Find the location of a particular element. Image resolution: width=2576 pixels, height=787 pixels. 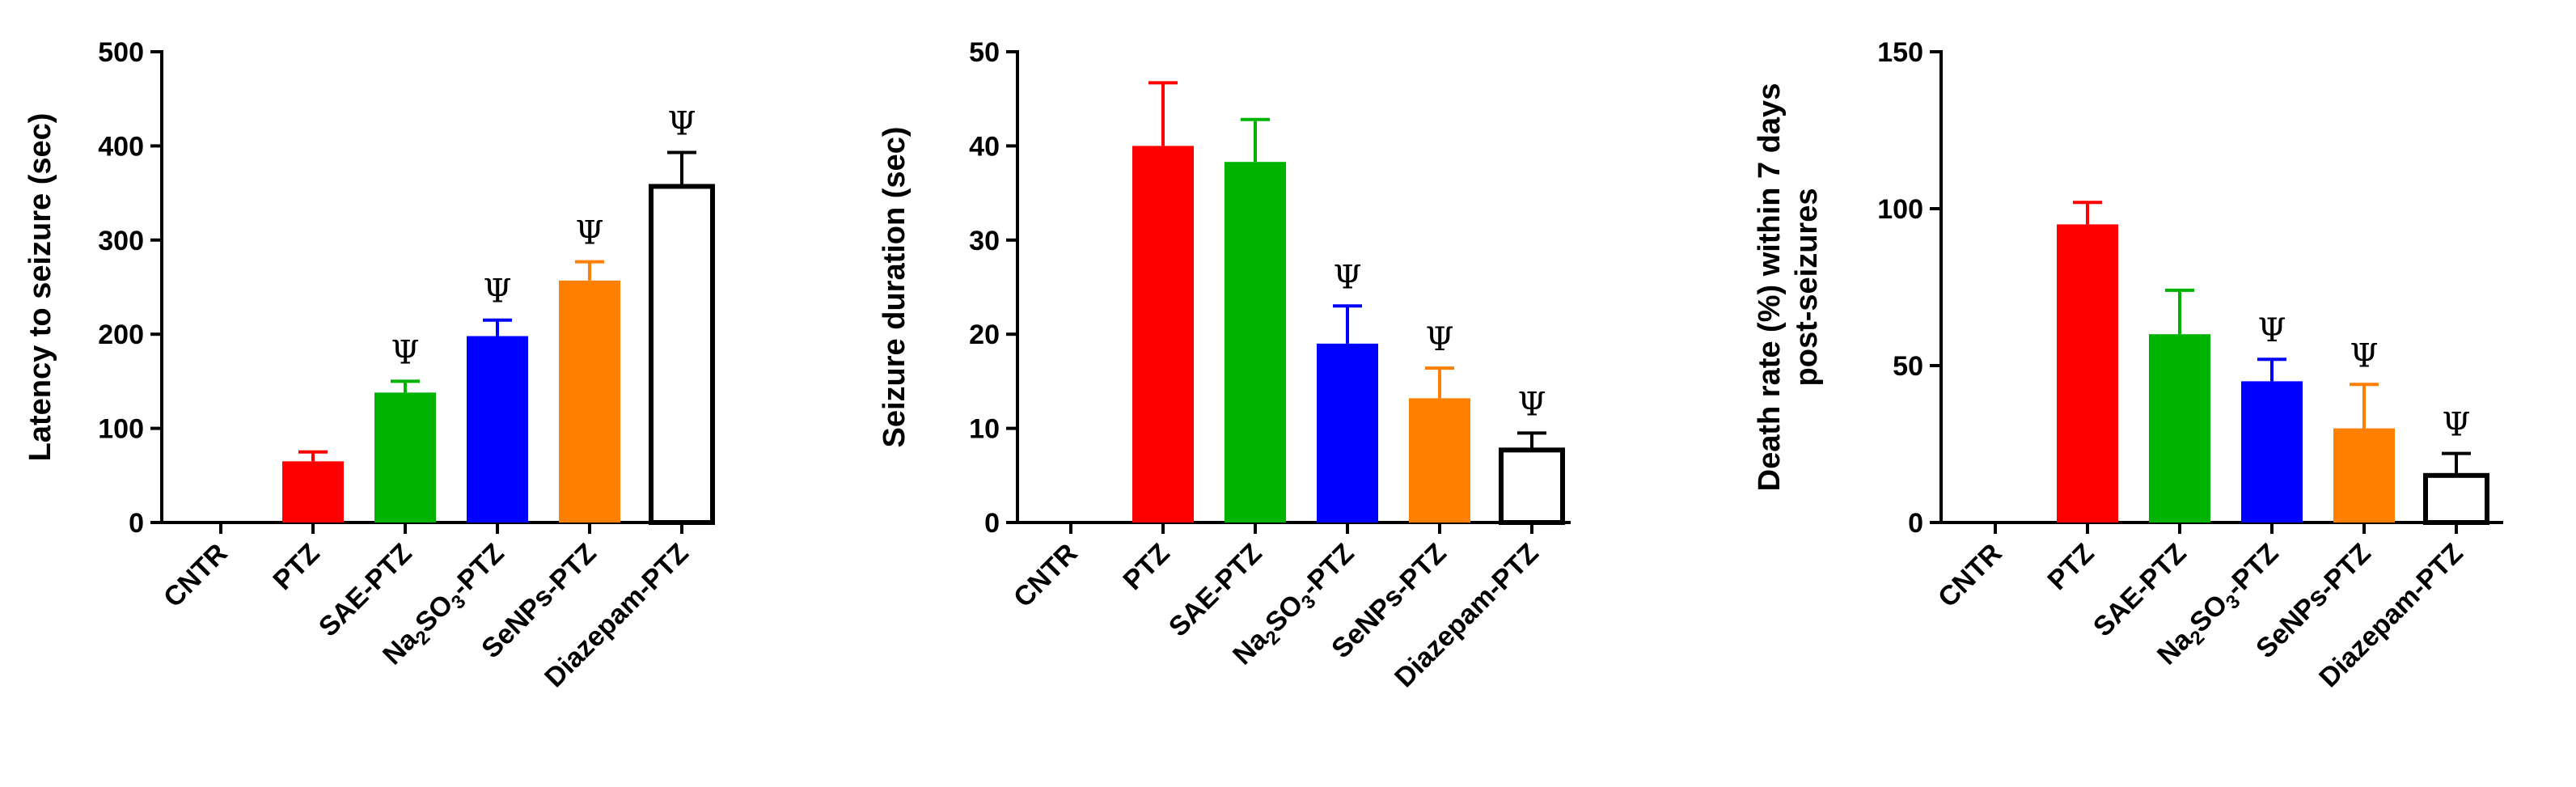

y-axis-title-line: post-seizures is located at coordinates (1807, 288).